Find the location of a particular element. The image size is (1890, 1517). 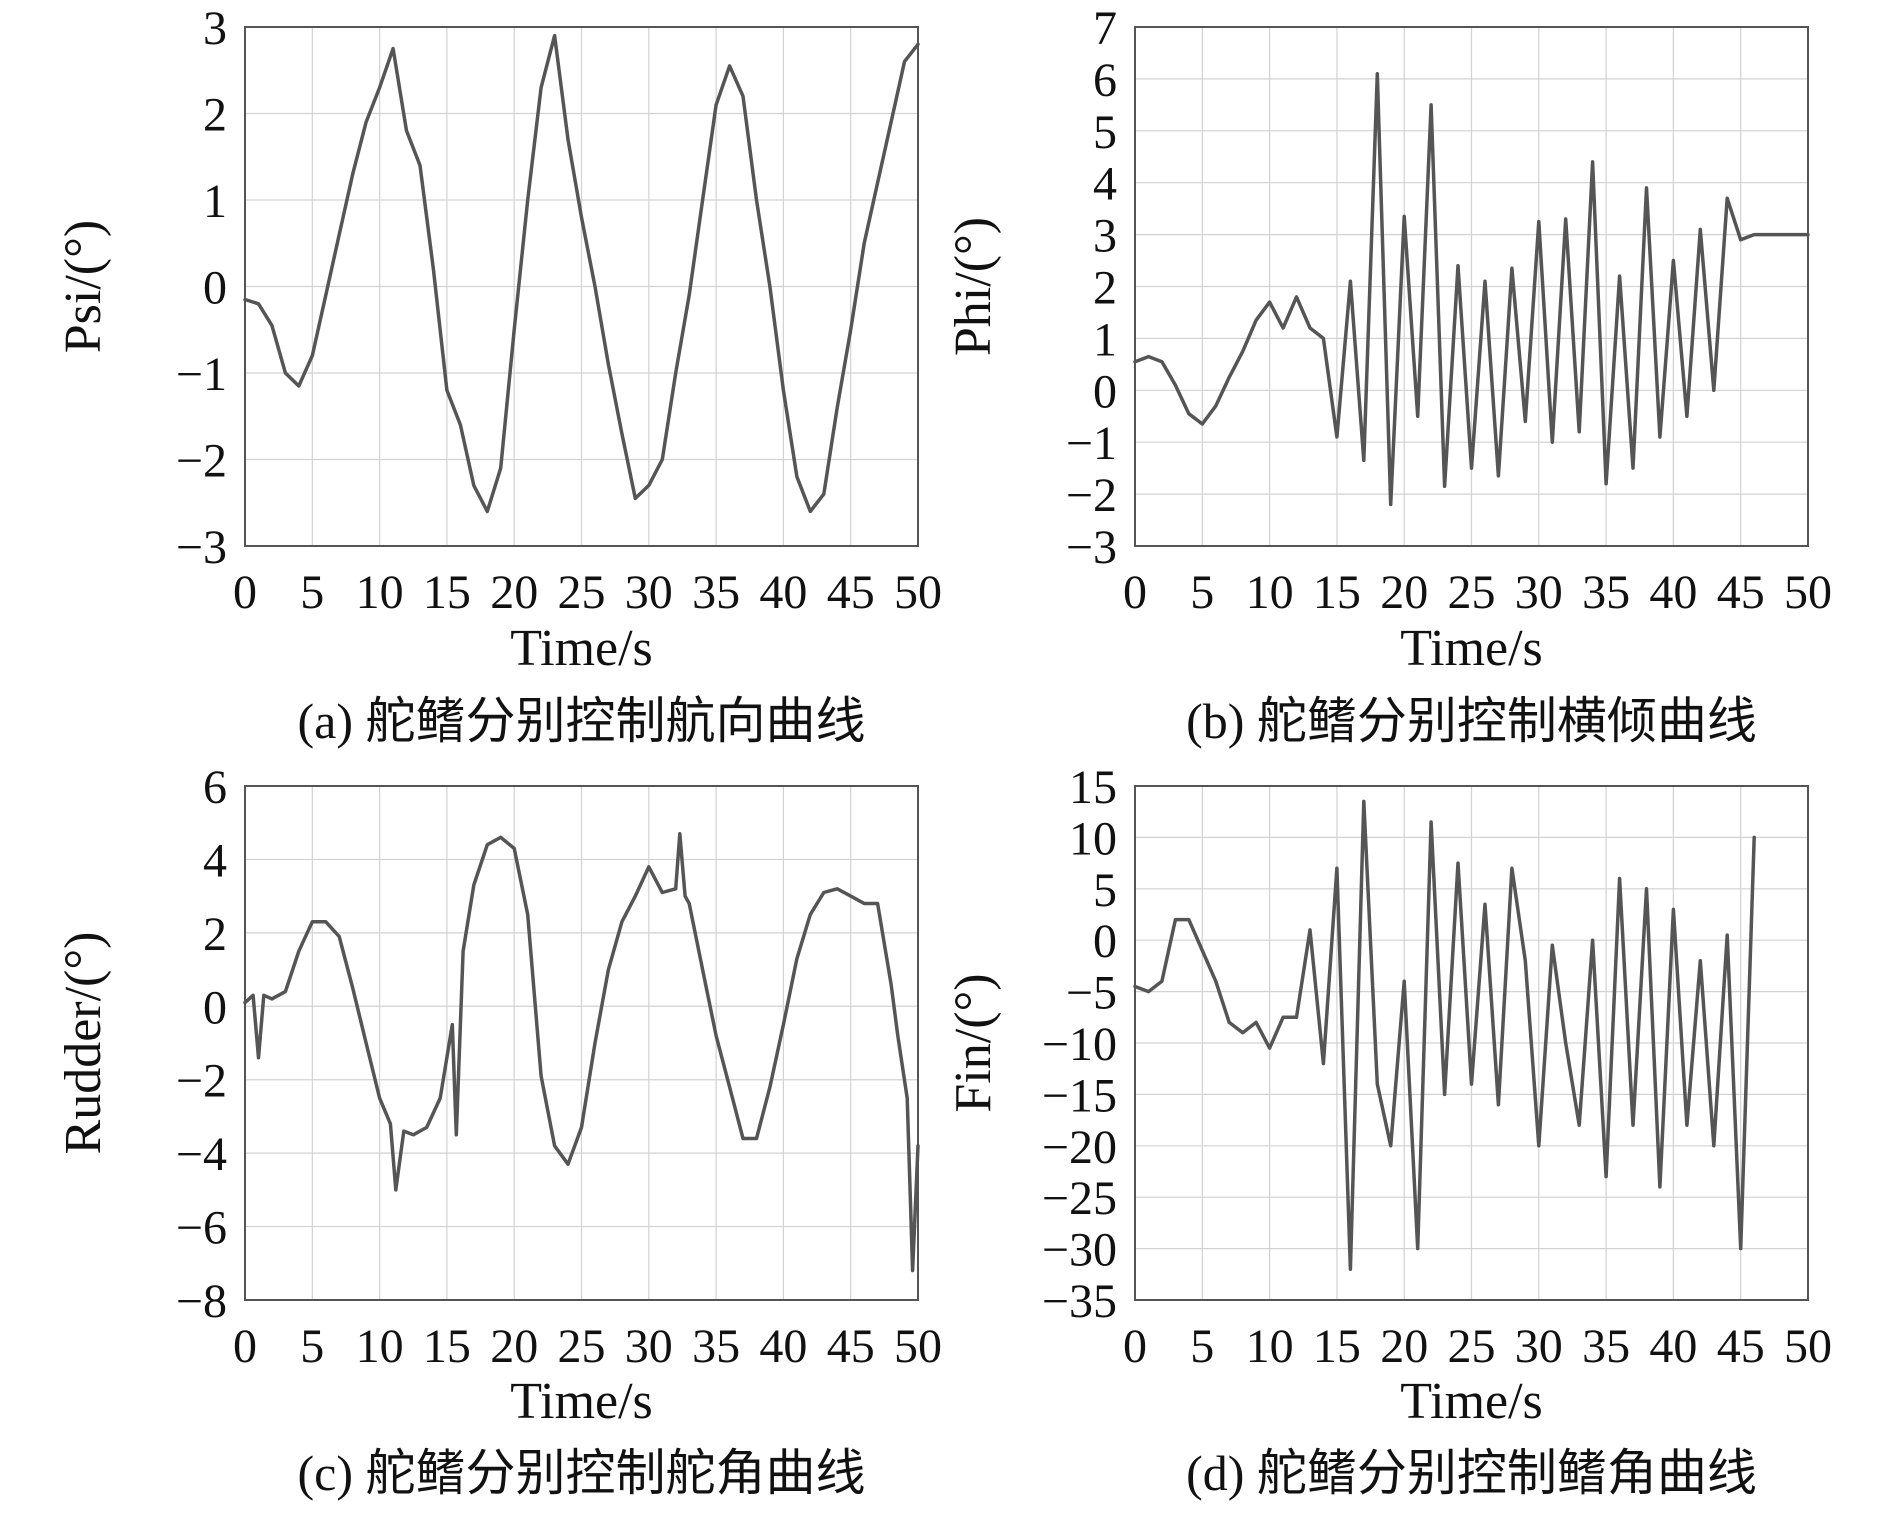

y-tick-label: −15 is located at coordinates (1079, 1095).